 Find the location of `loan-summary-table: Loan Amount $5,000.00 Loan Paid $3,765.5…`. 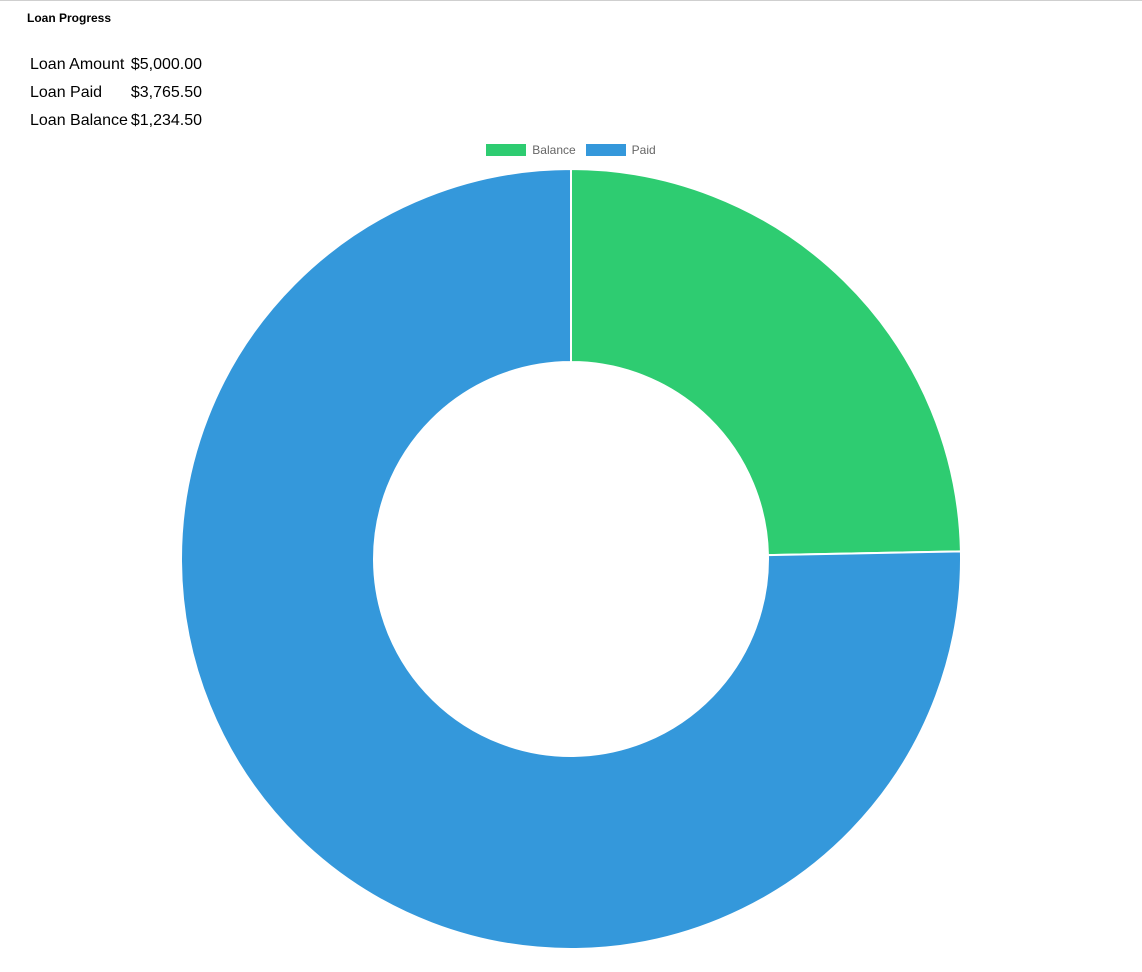

loan-summary-table: Loan Amount $5,000.00 Loan Paid $3,765.5… is located at coordinates (116, 93).